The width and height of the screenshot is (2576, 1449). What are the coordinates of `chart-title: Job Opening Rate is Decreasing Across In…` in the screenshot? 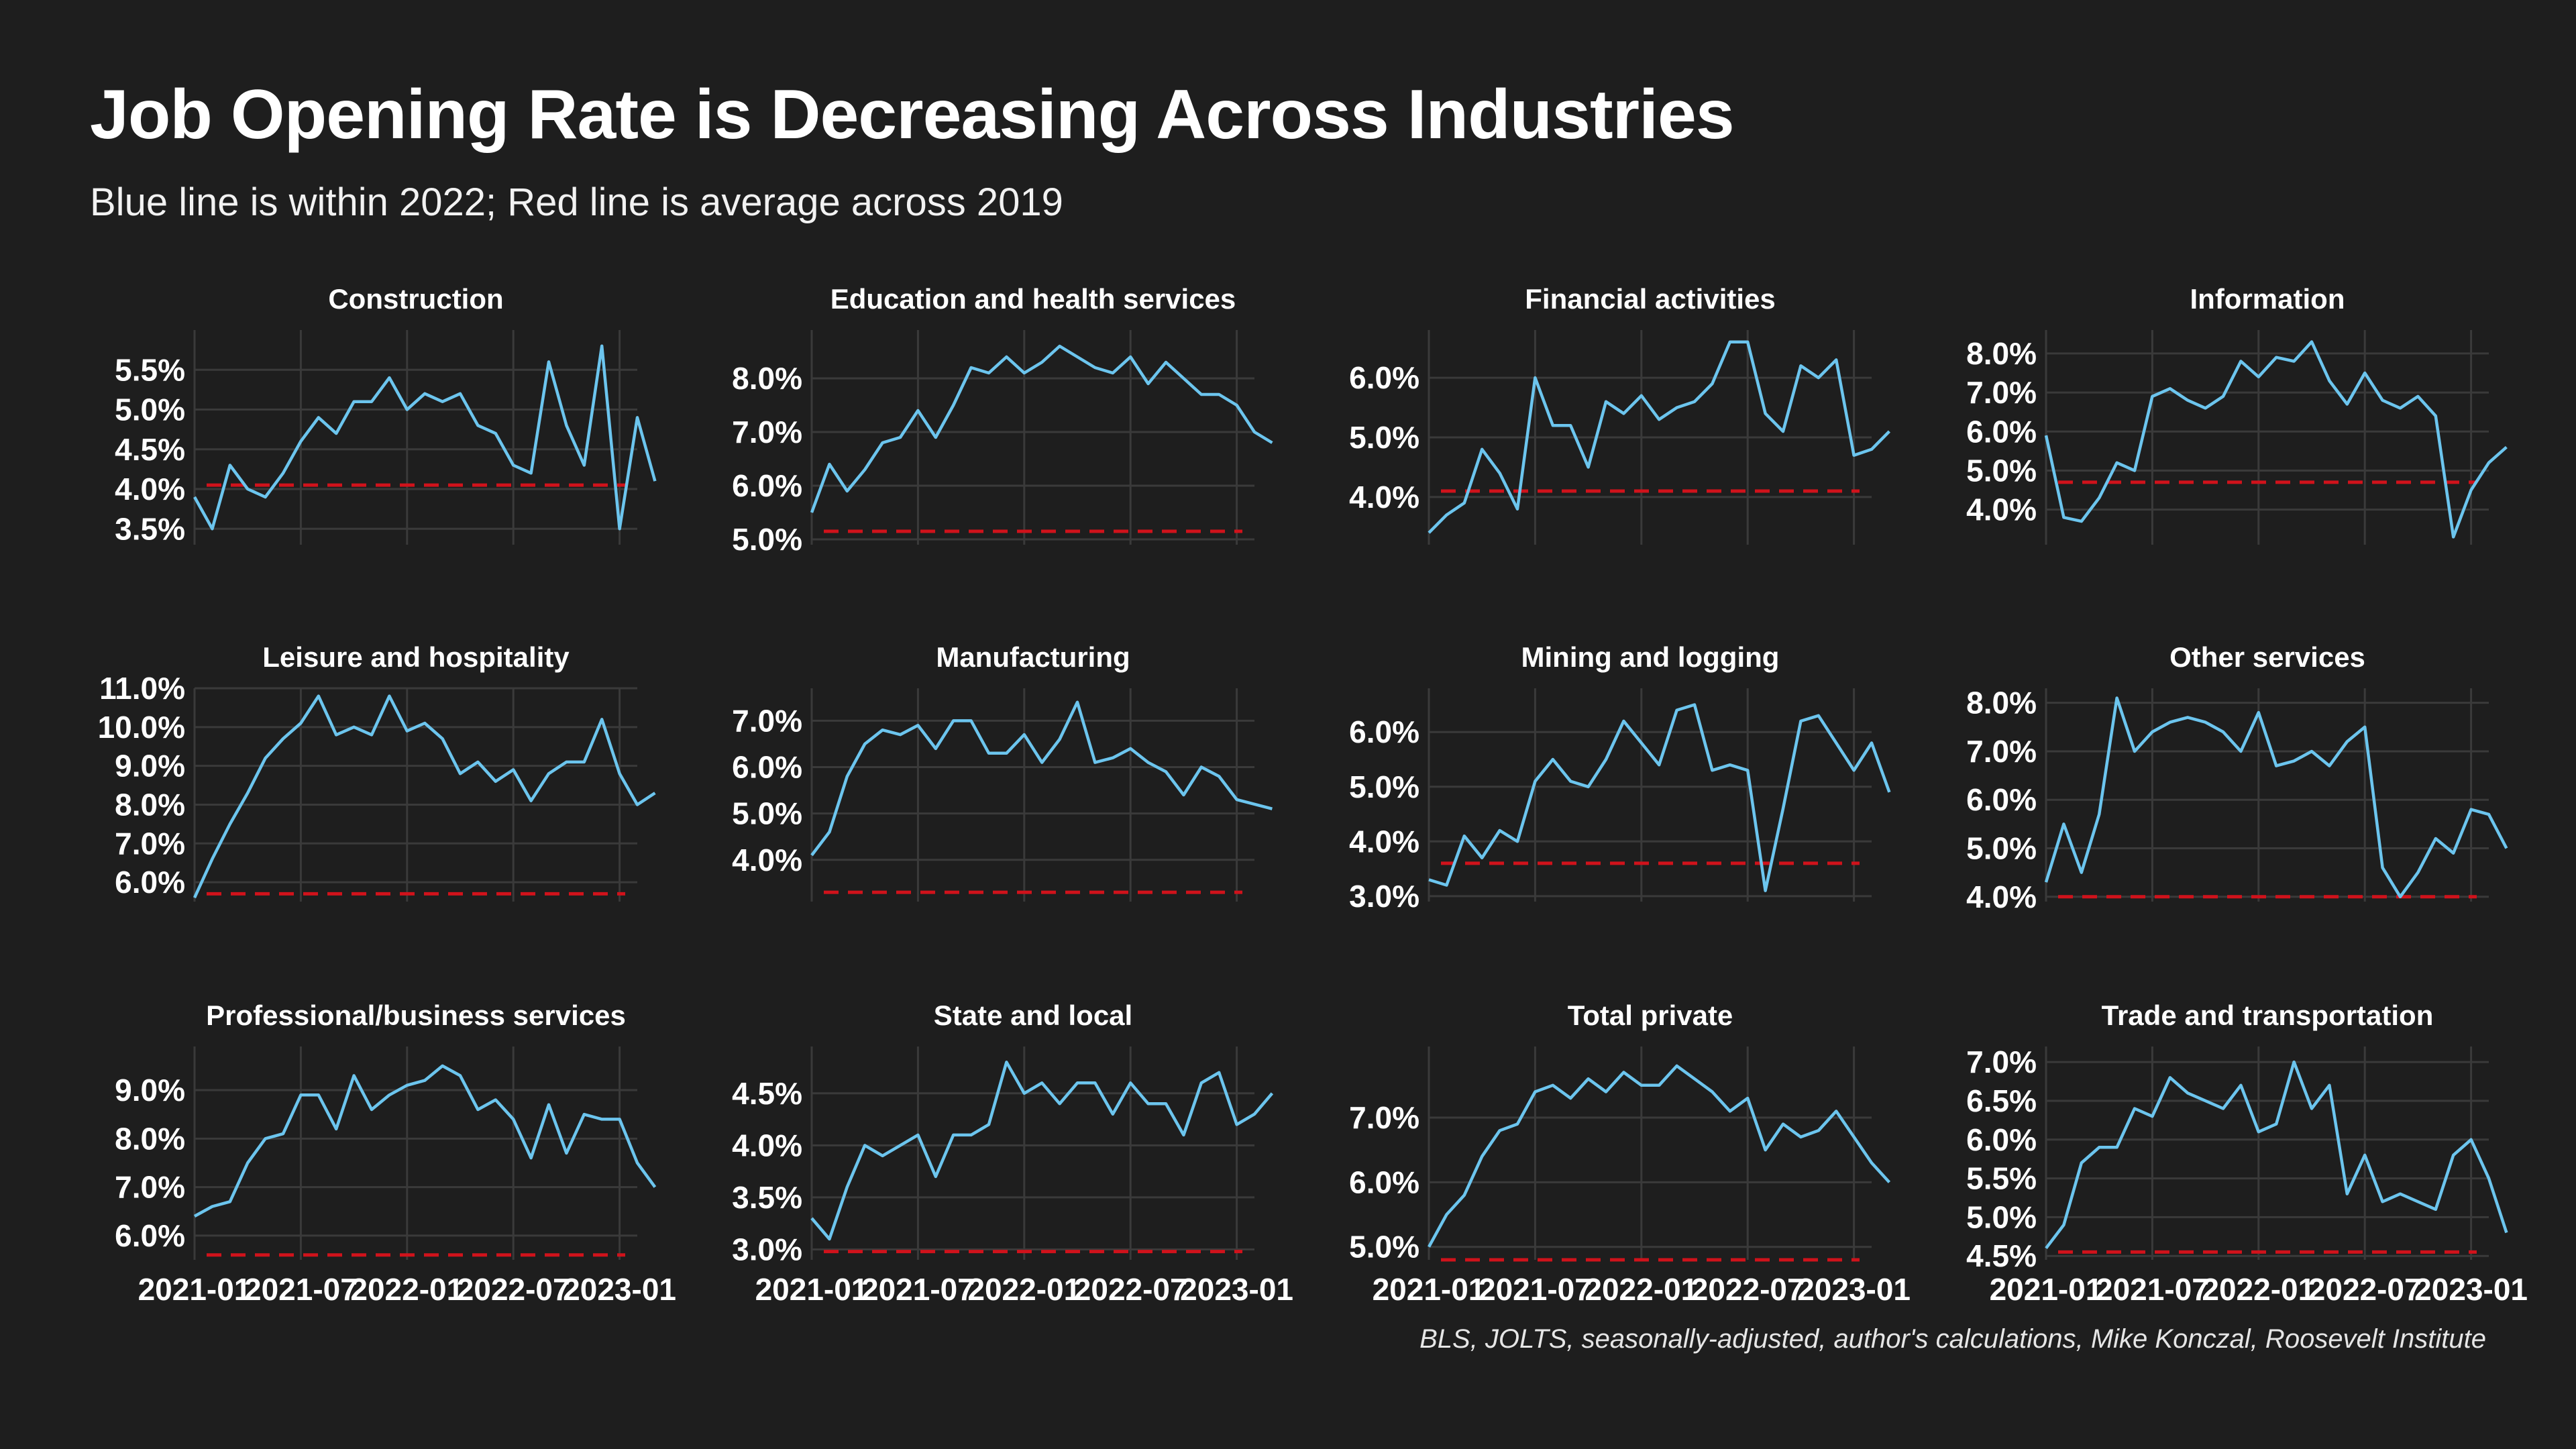 It's located at (912, 115).